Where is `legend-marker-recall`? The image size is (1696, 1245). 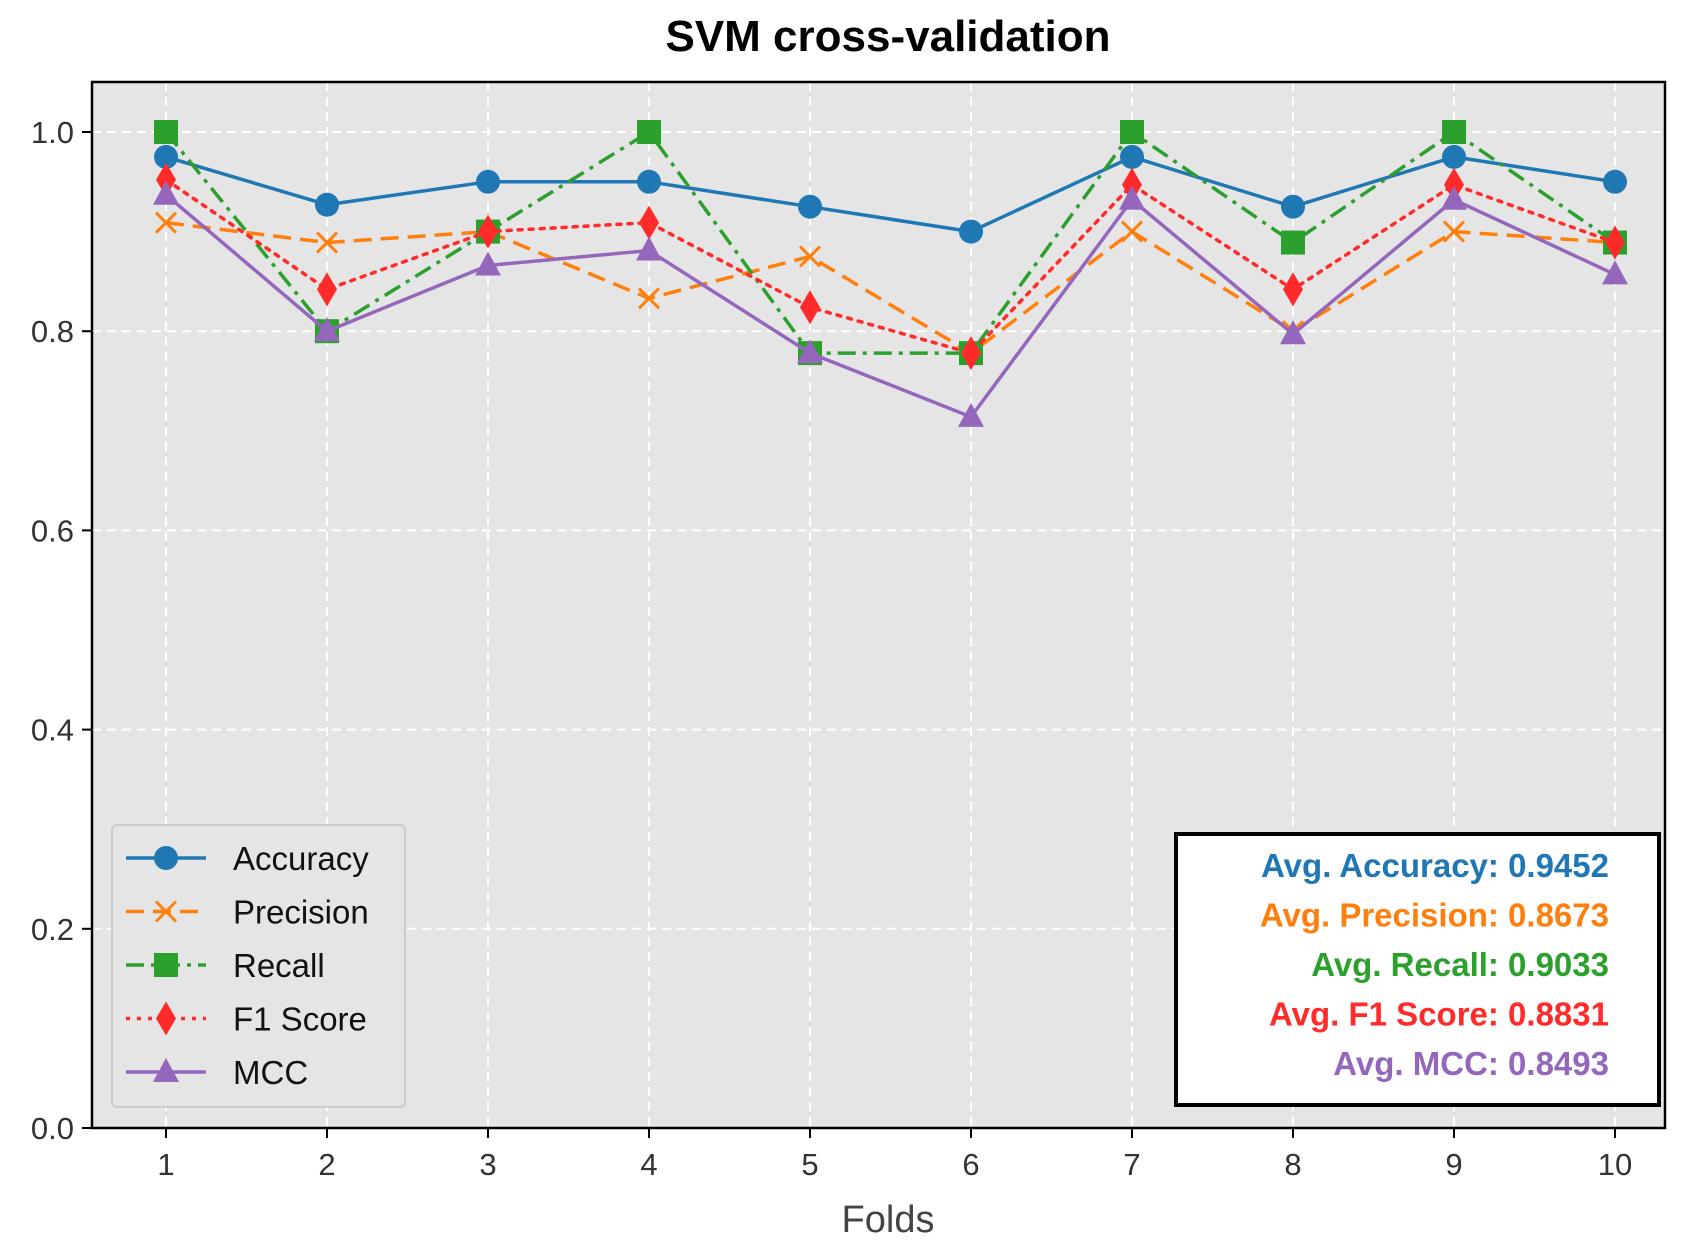
legend-marker-recall is located at coordinates (166, 965).